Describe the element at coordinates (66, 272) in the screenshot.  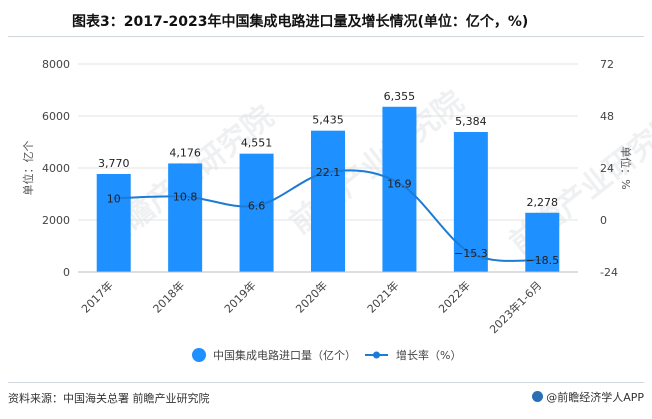
I see `y-left-tick-label: 0` at that location.